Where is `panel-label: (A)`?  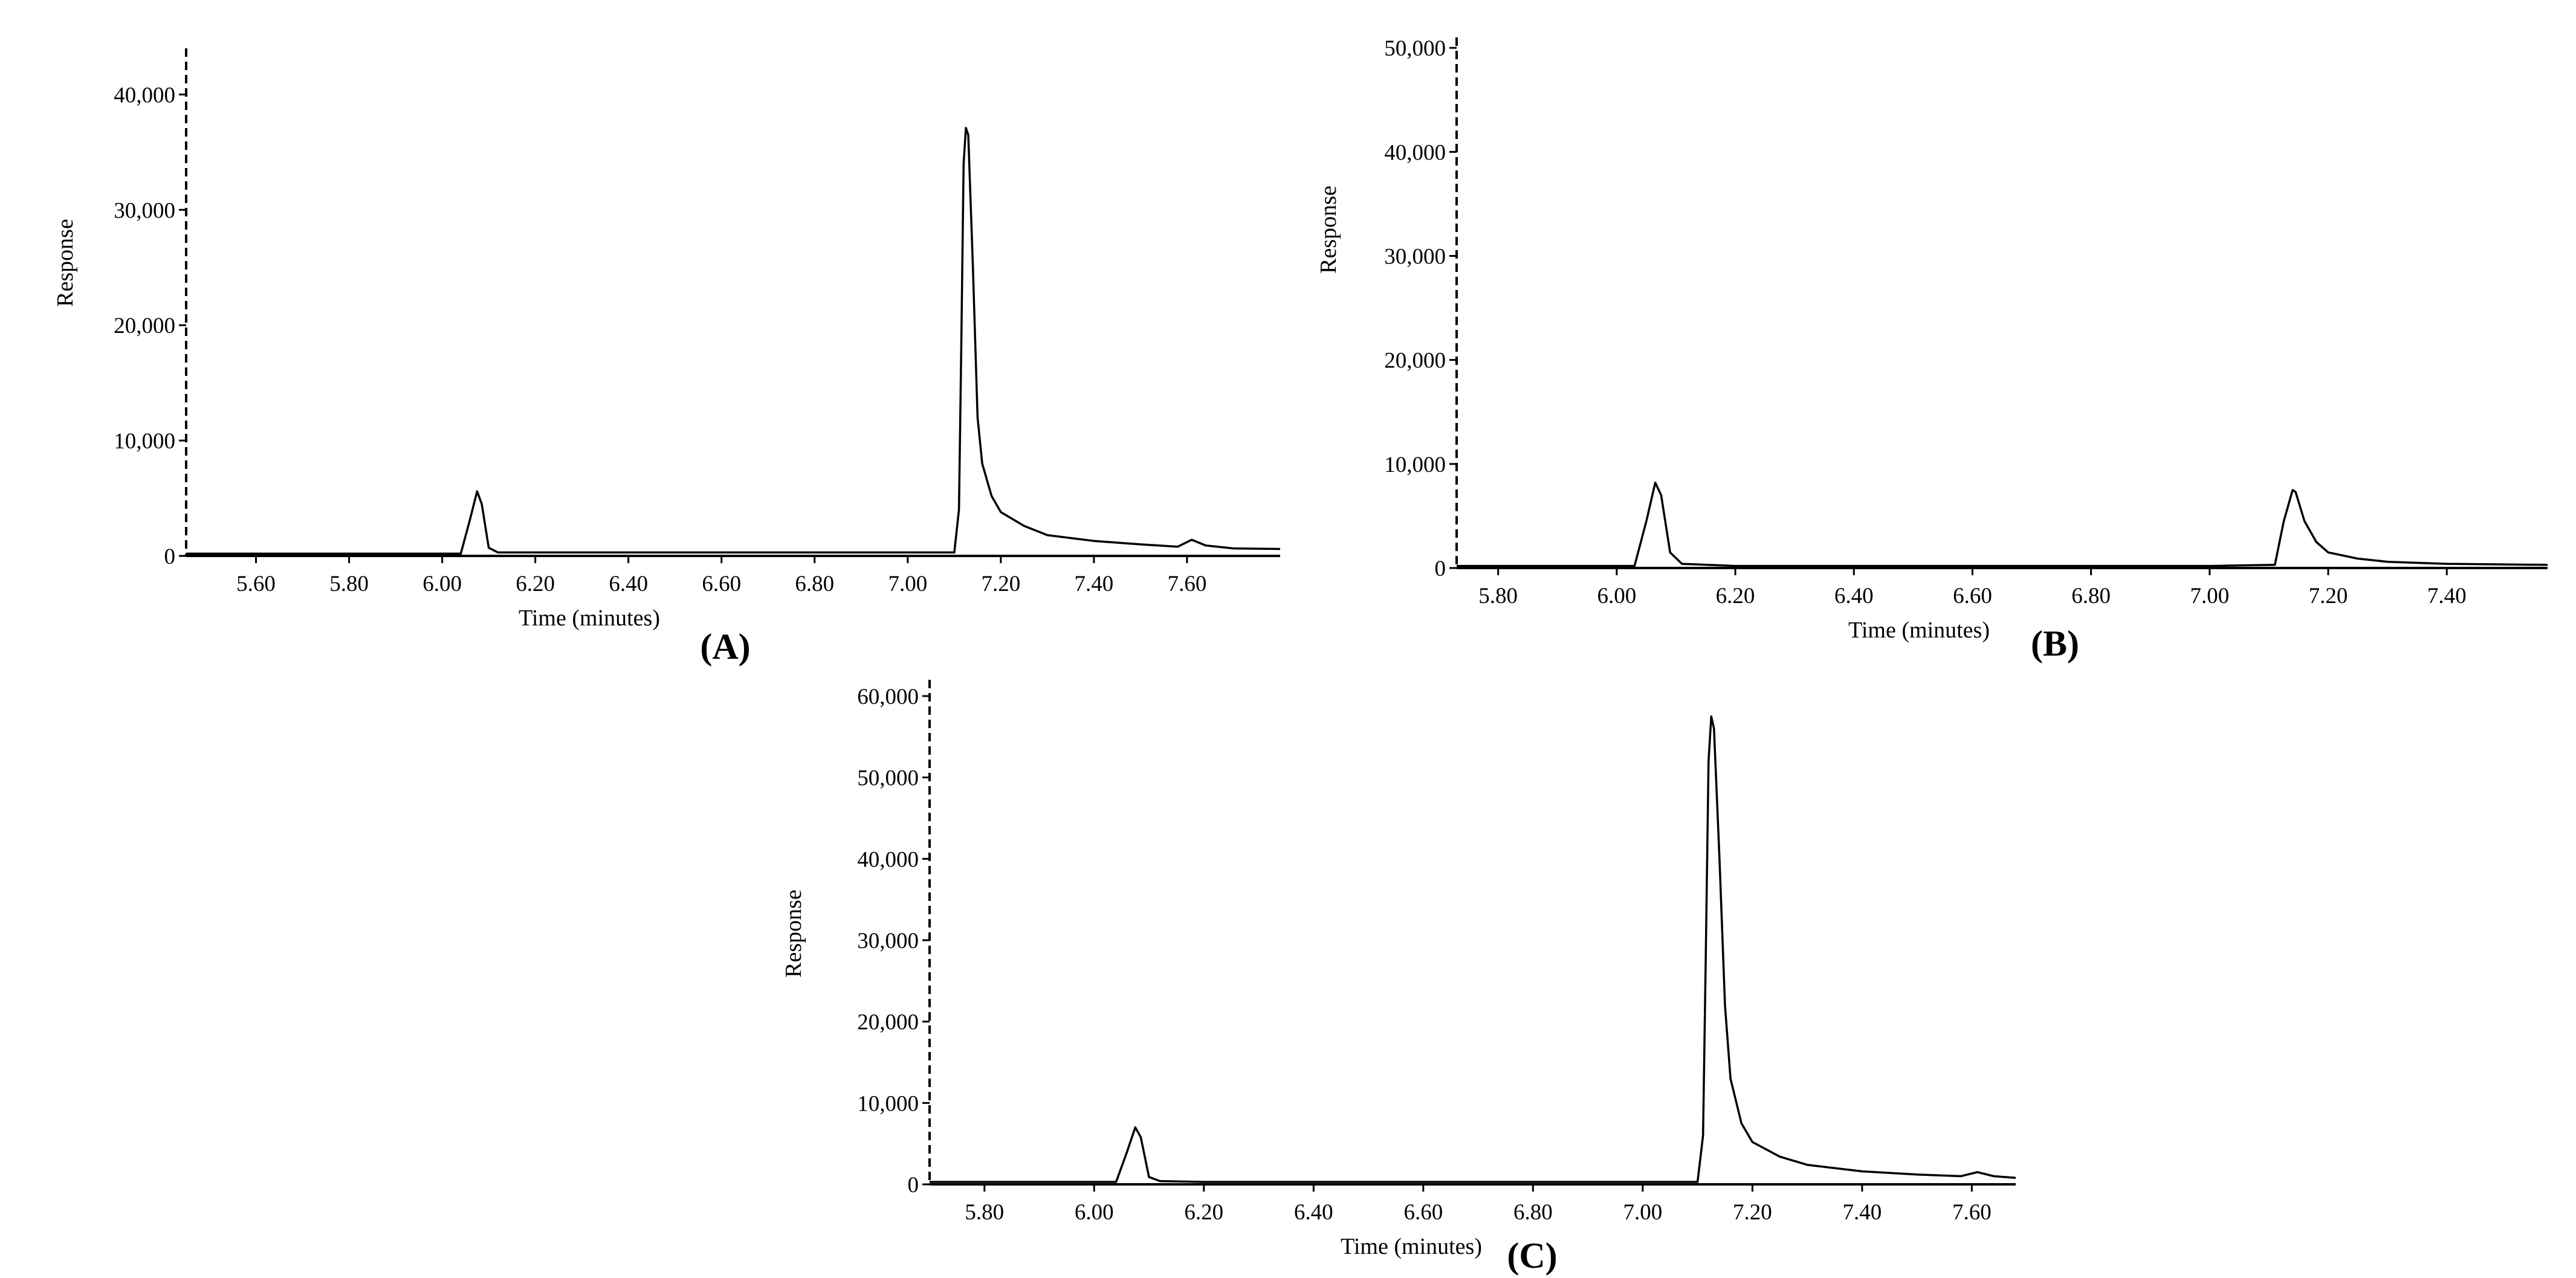
panel-label: (A) is located at coordinates (725, 646).